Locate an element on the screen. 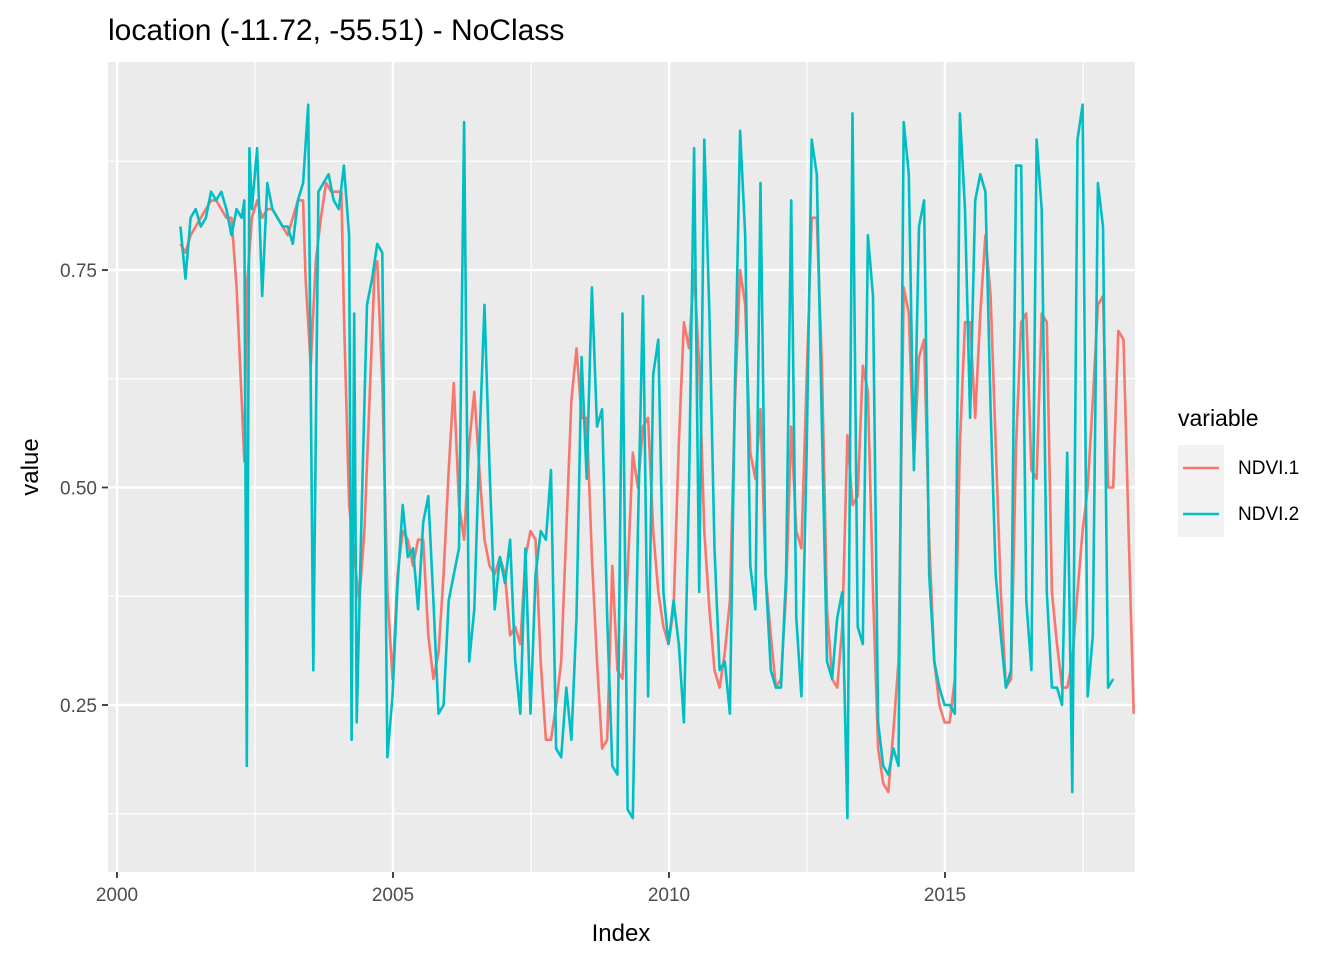 The width and height of the screenshot is (1344, 960). x-axis-label: Index is located at coordinates (621, 933).